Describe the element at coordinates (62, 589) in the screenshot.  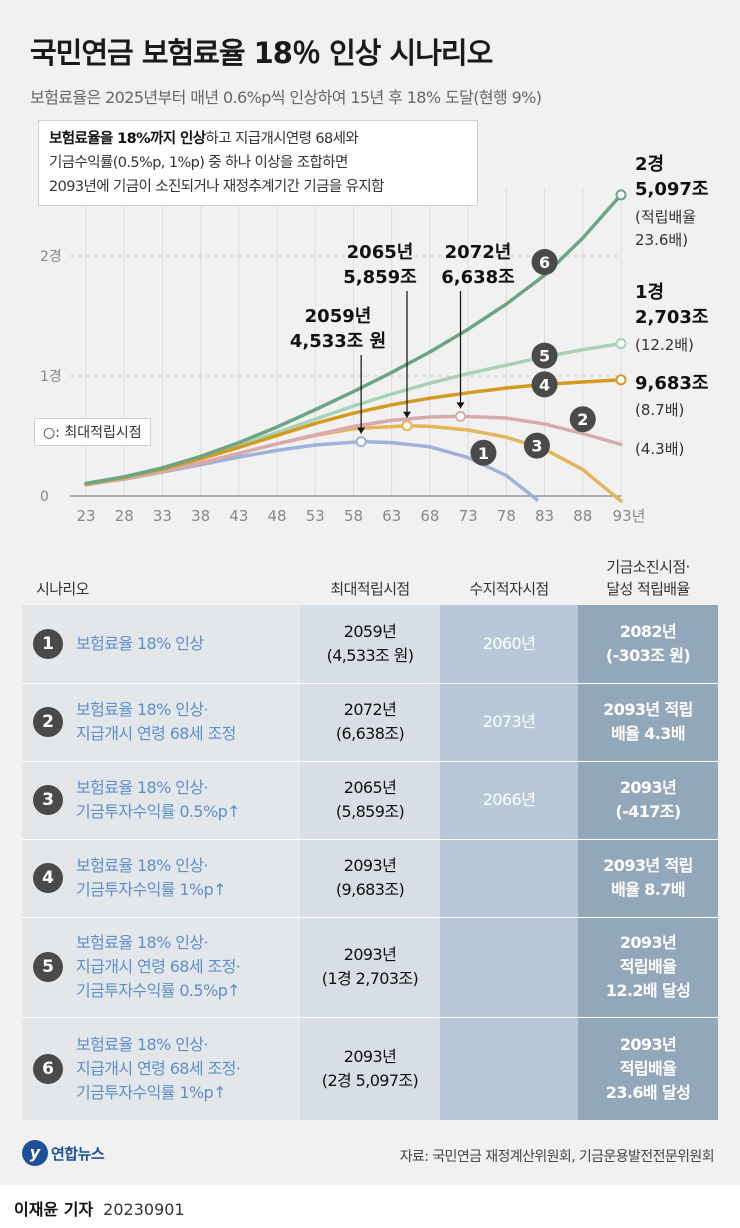
I see `header-scenario: 시나리오` at that location.